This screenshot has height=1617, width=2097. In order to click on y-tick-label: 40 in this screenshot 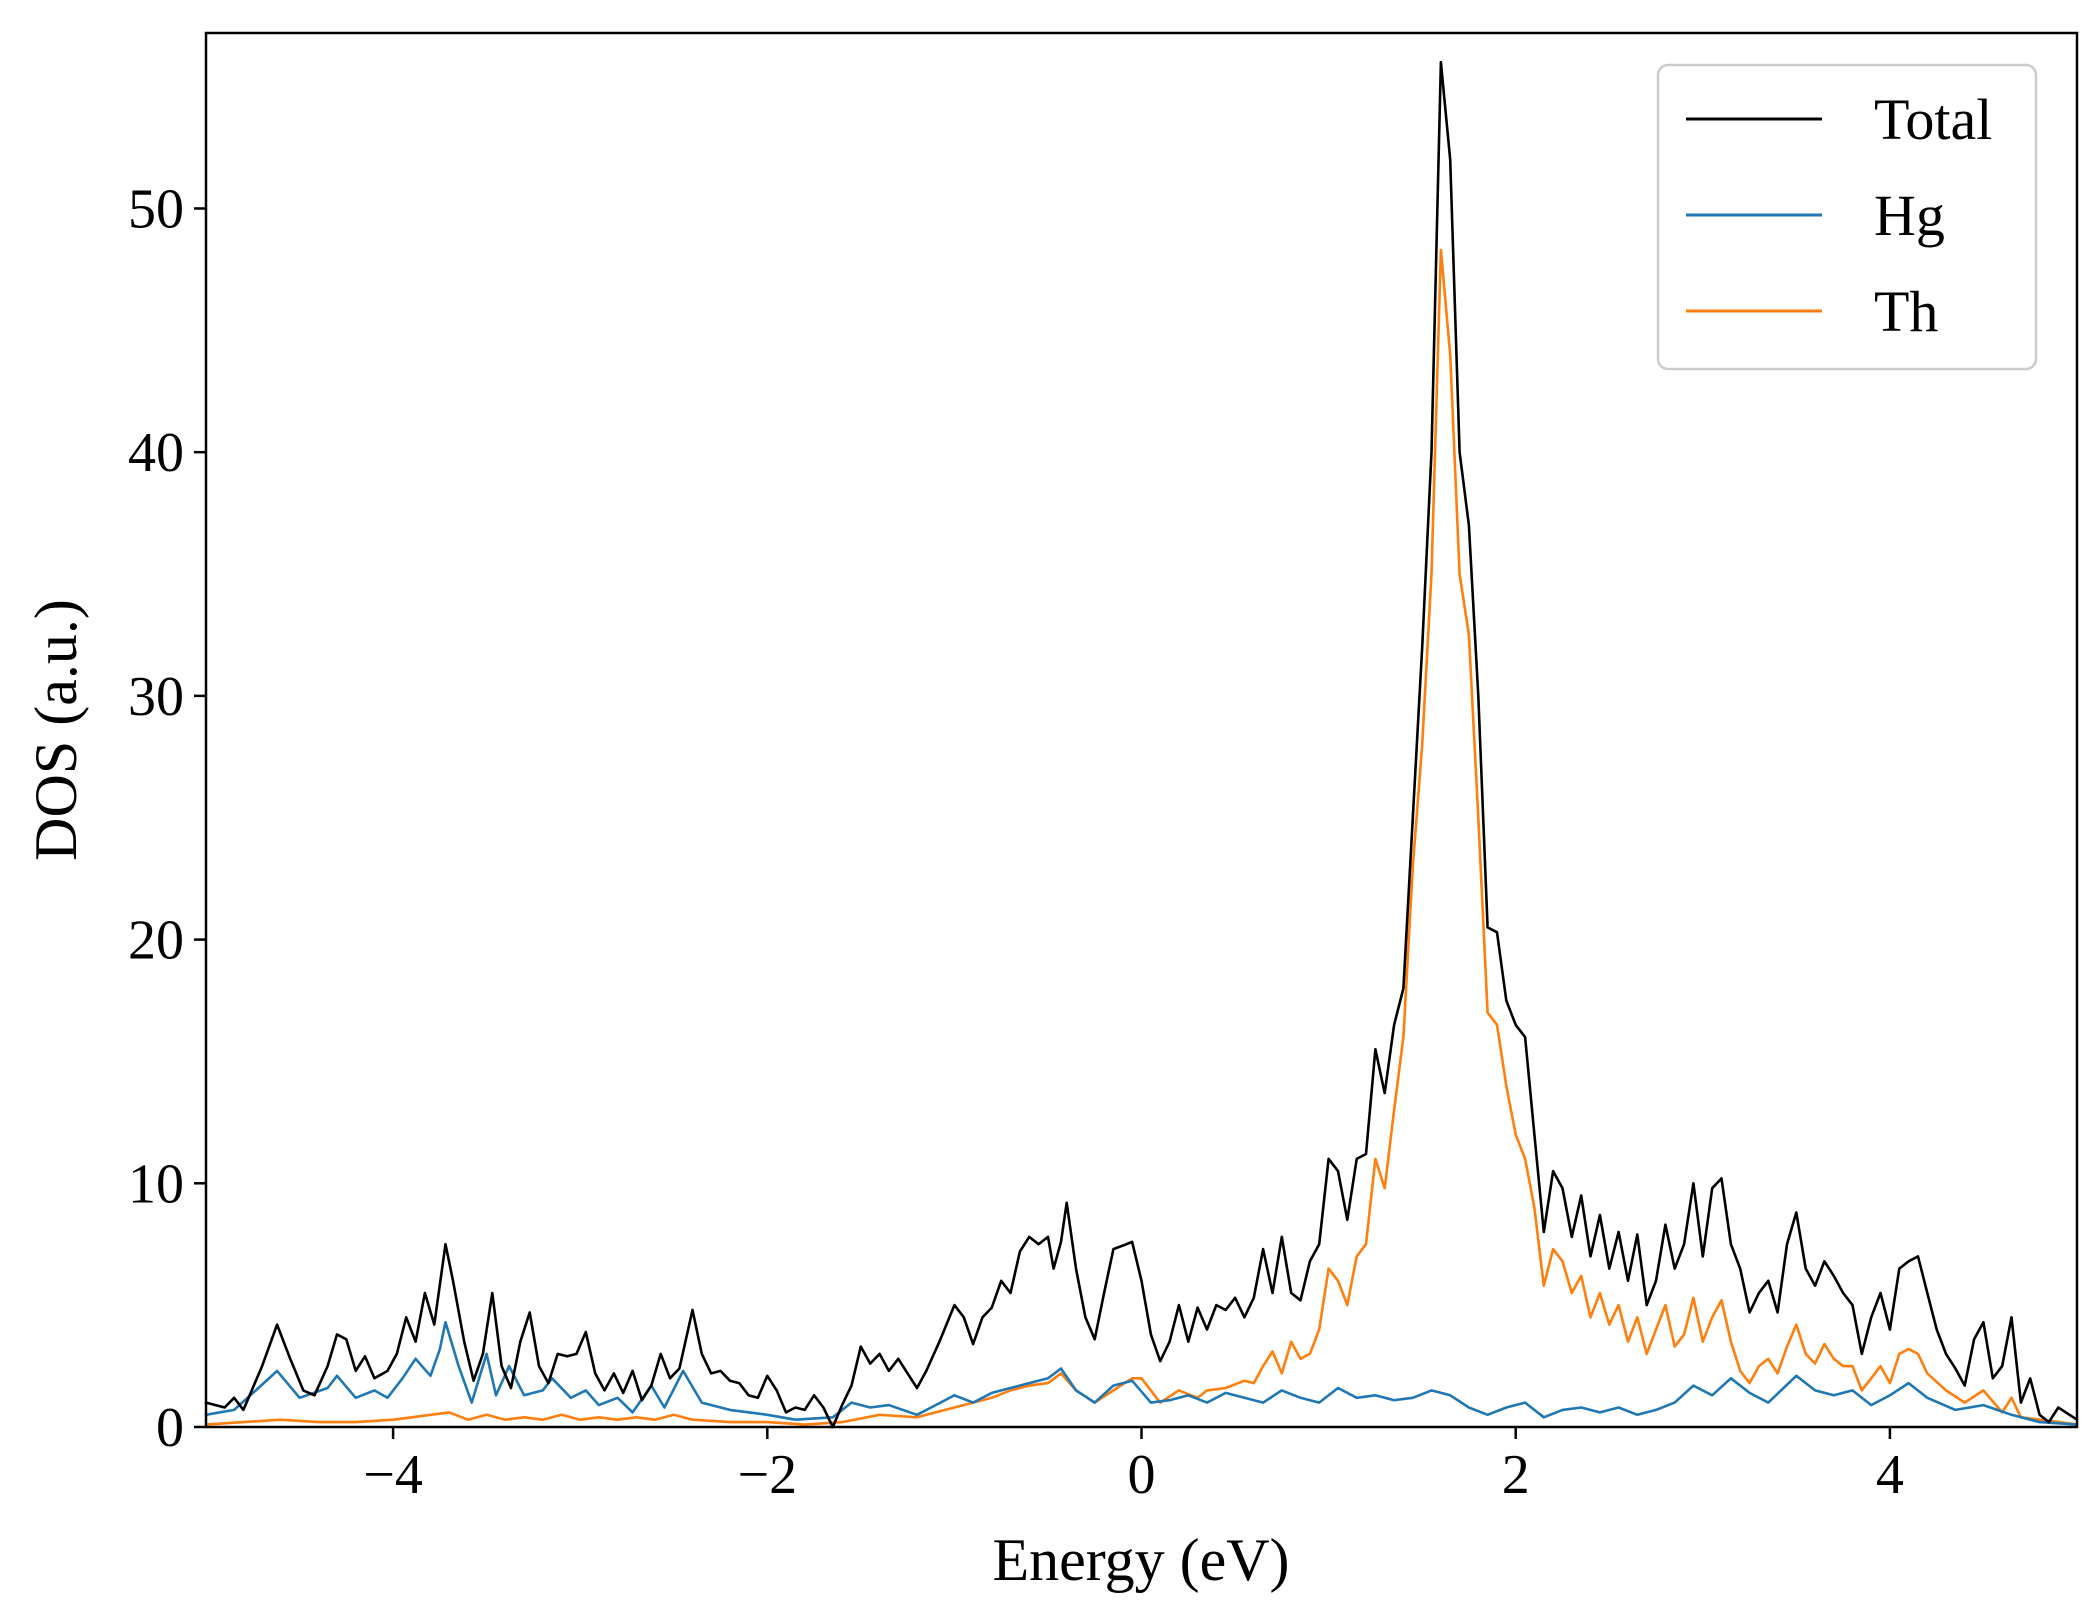, I will do `click(156, 453)`.